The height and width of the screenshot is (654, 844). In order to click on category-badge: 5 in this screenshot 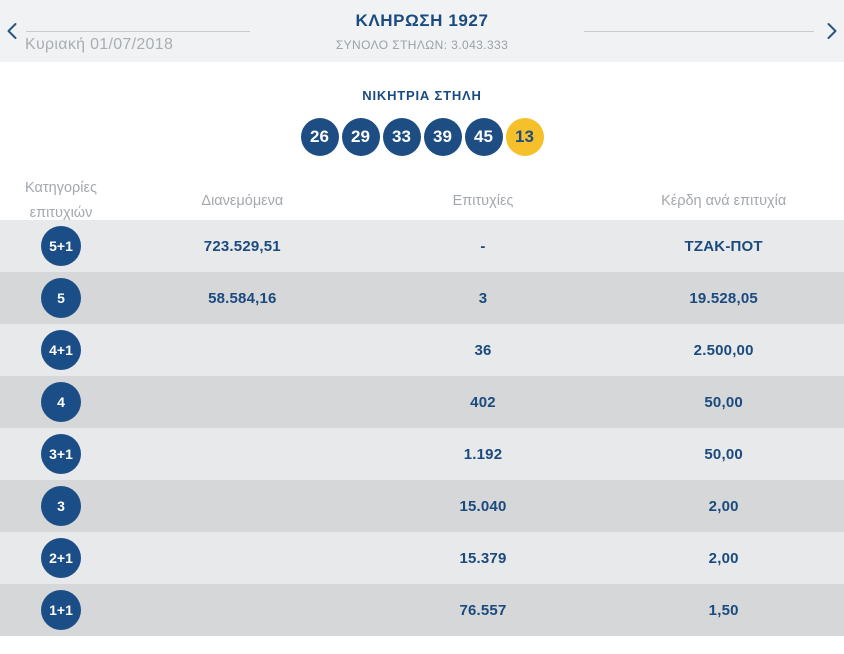, I will do `click(61, 298)`.